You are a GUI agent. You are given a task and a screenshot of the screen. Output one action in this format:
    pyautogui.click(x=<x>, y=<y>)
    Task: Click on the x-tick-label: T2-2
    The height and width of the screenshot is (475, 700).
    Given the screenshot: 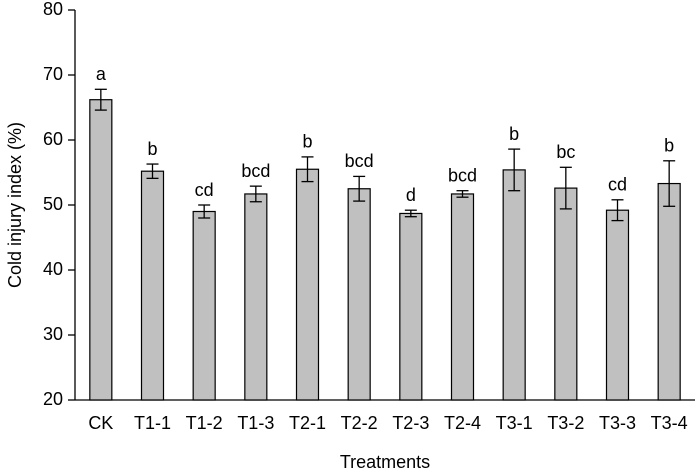 What is the action you would take?
    pyautogui.click(x=359, y=423)
    